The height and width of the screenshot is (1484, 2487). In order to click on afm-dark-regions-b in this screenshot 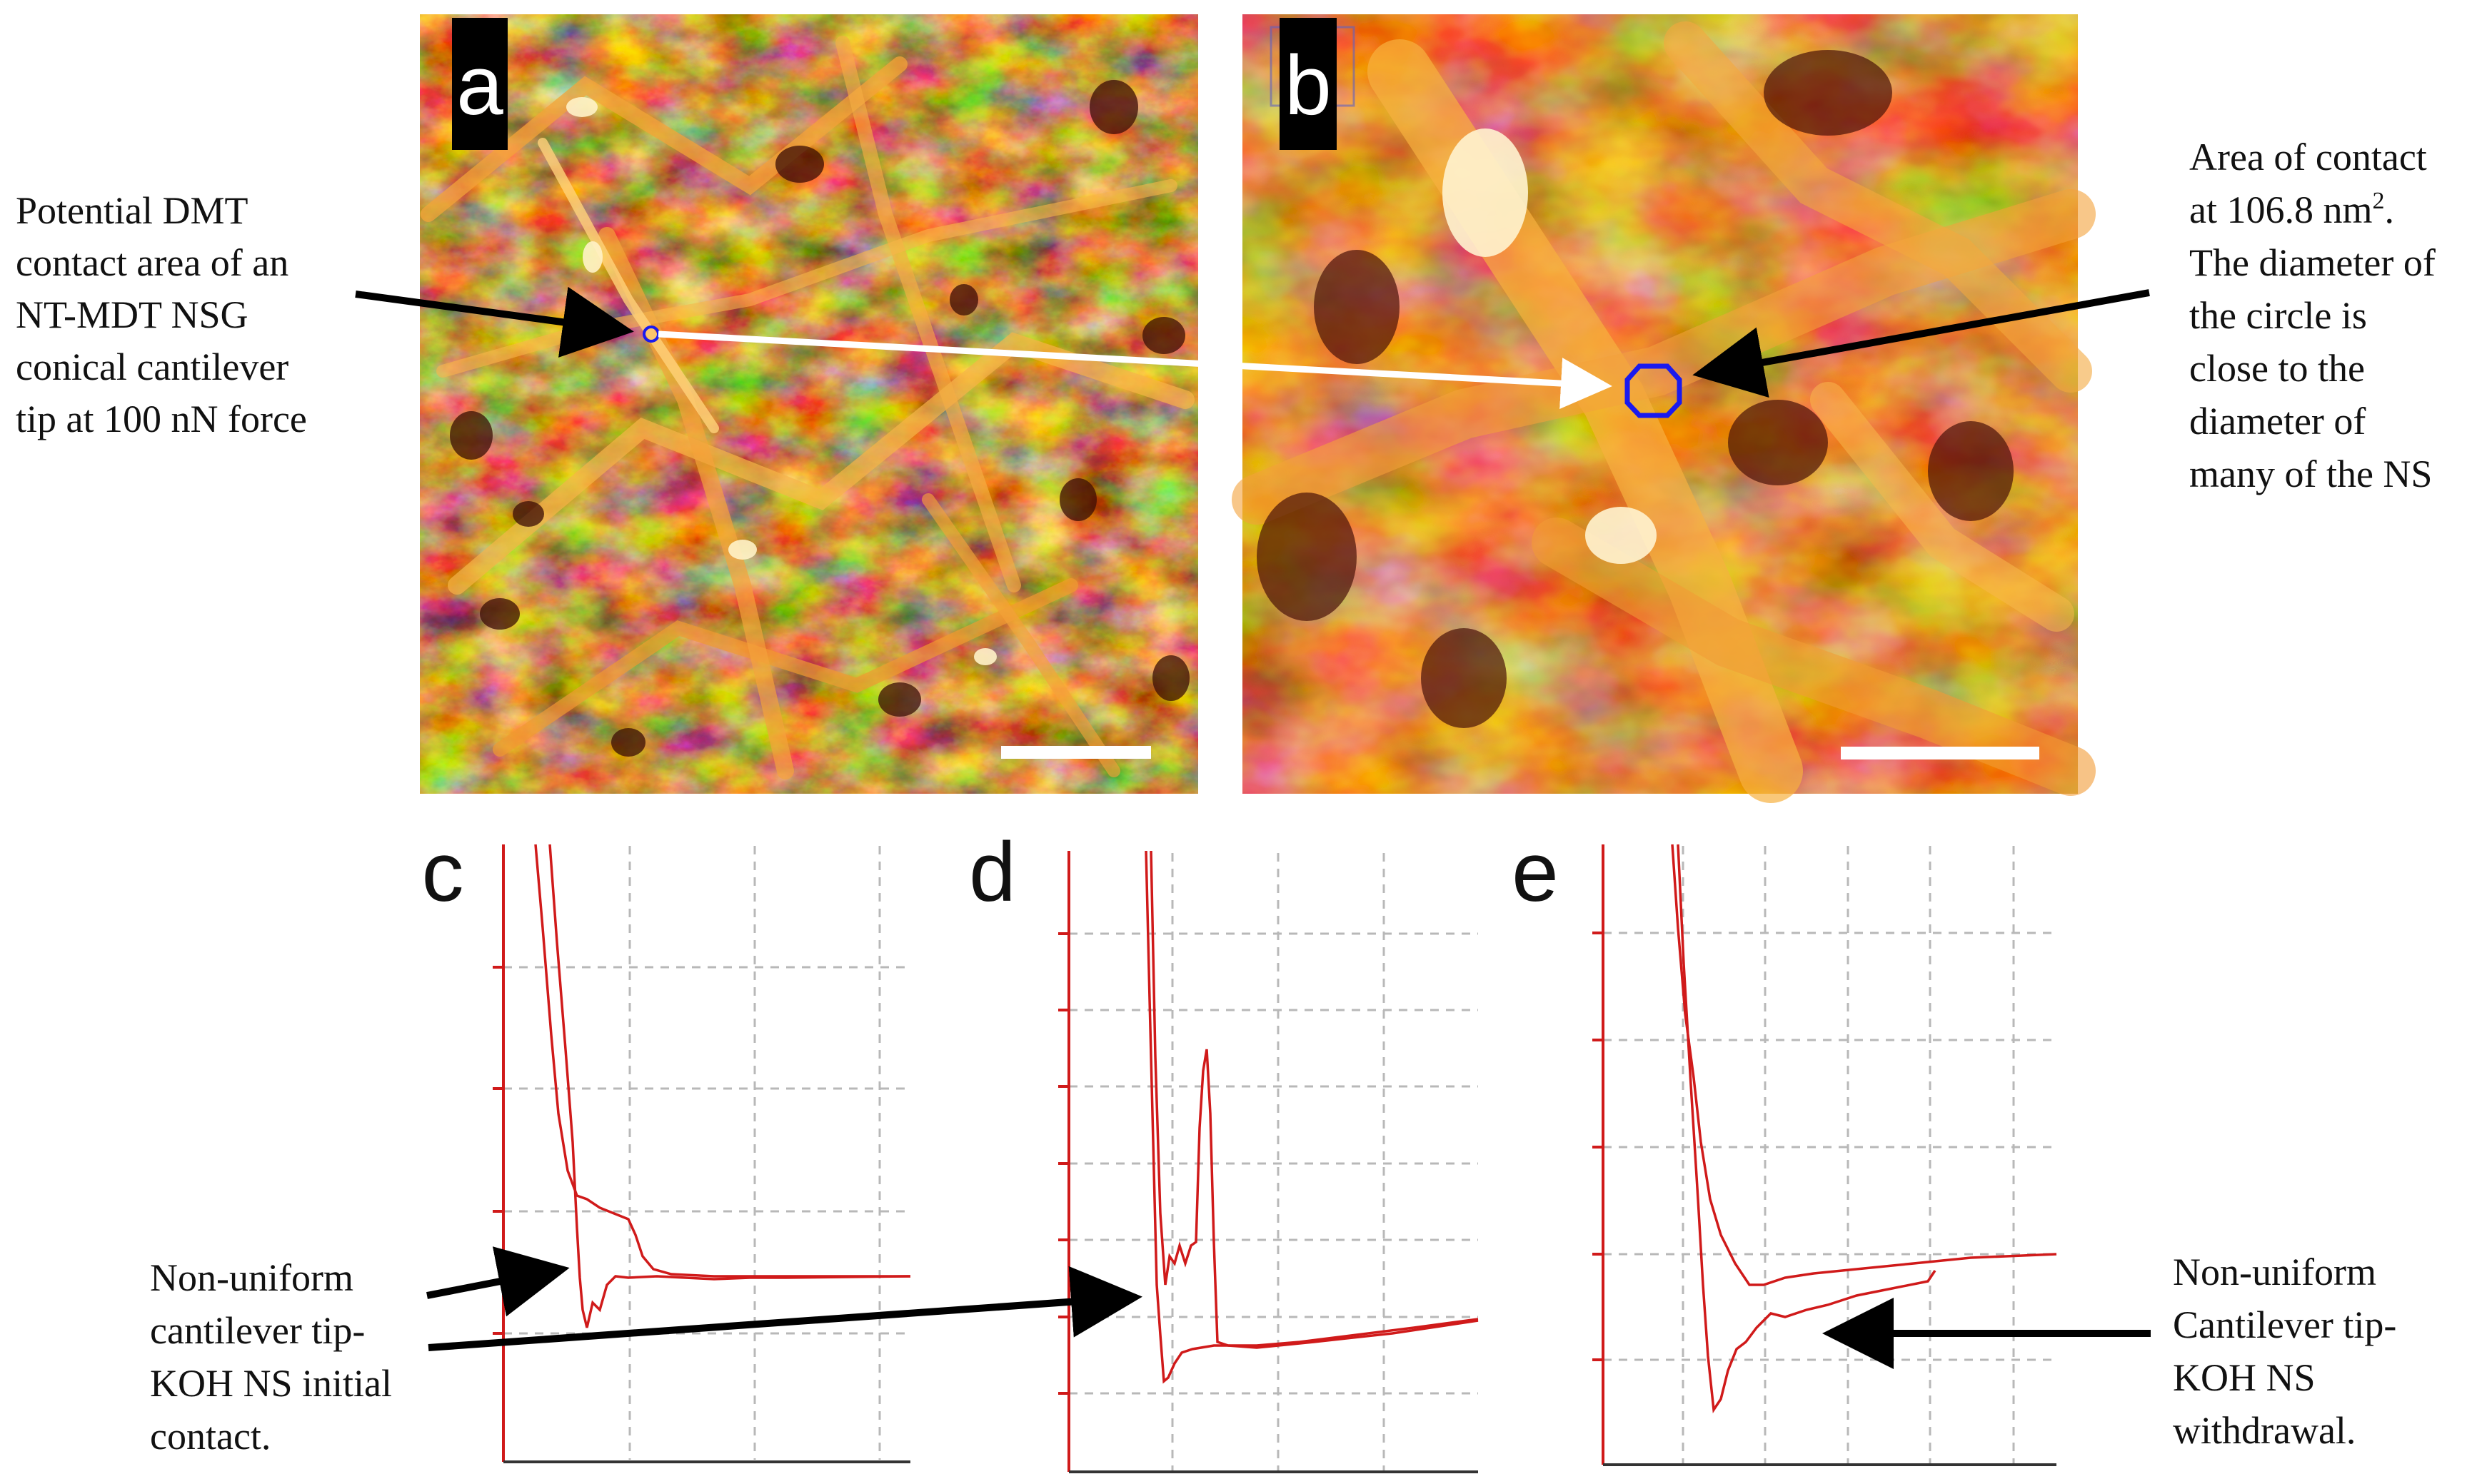, I will do `click(1635, 389)`.